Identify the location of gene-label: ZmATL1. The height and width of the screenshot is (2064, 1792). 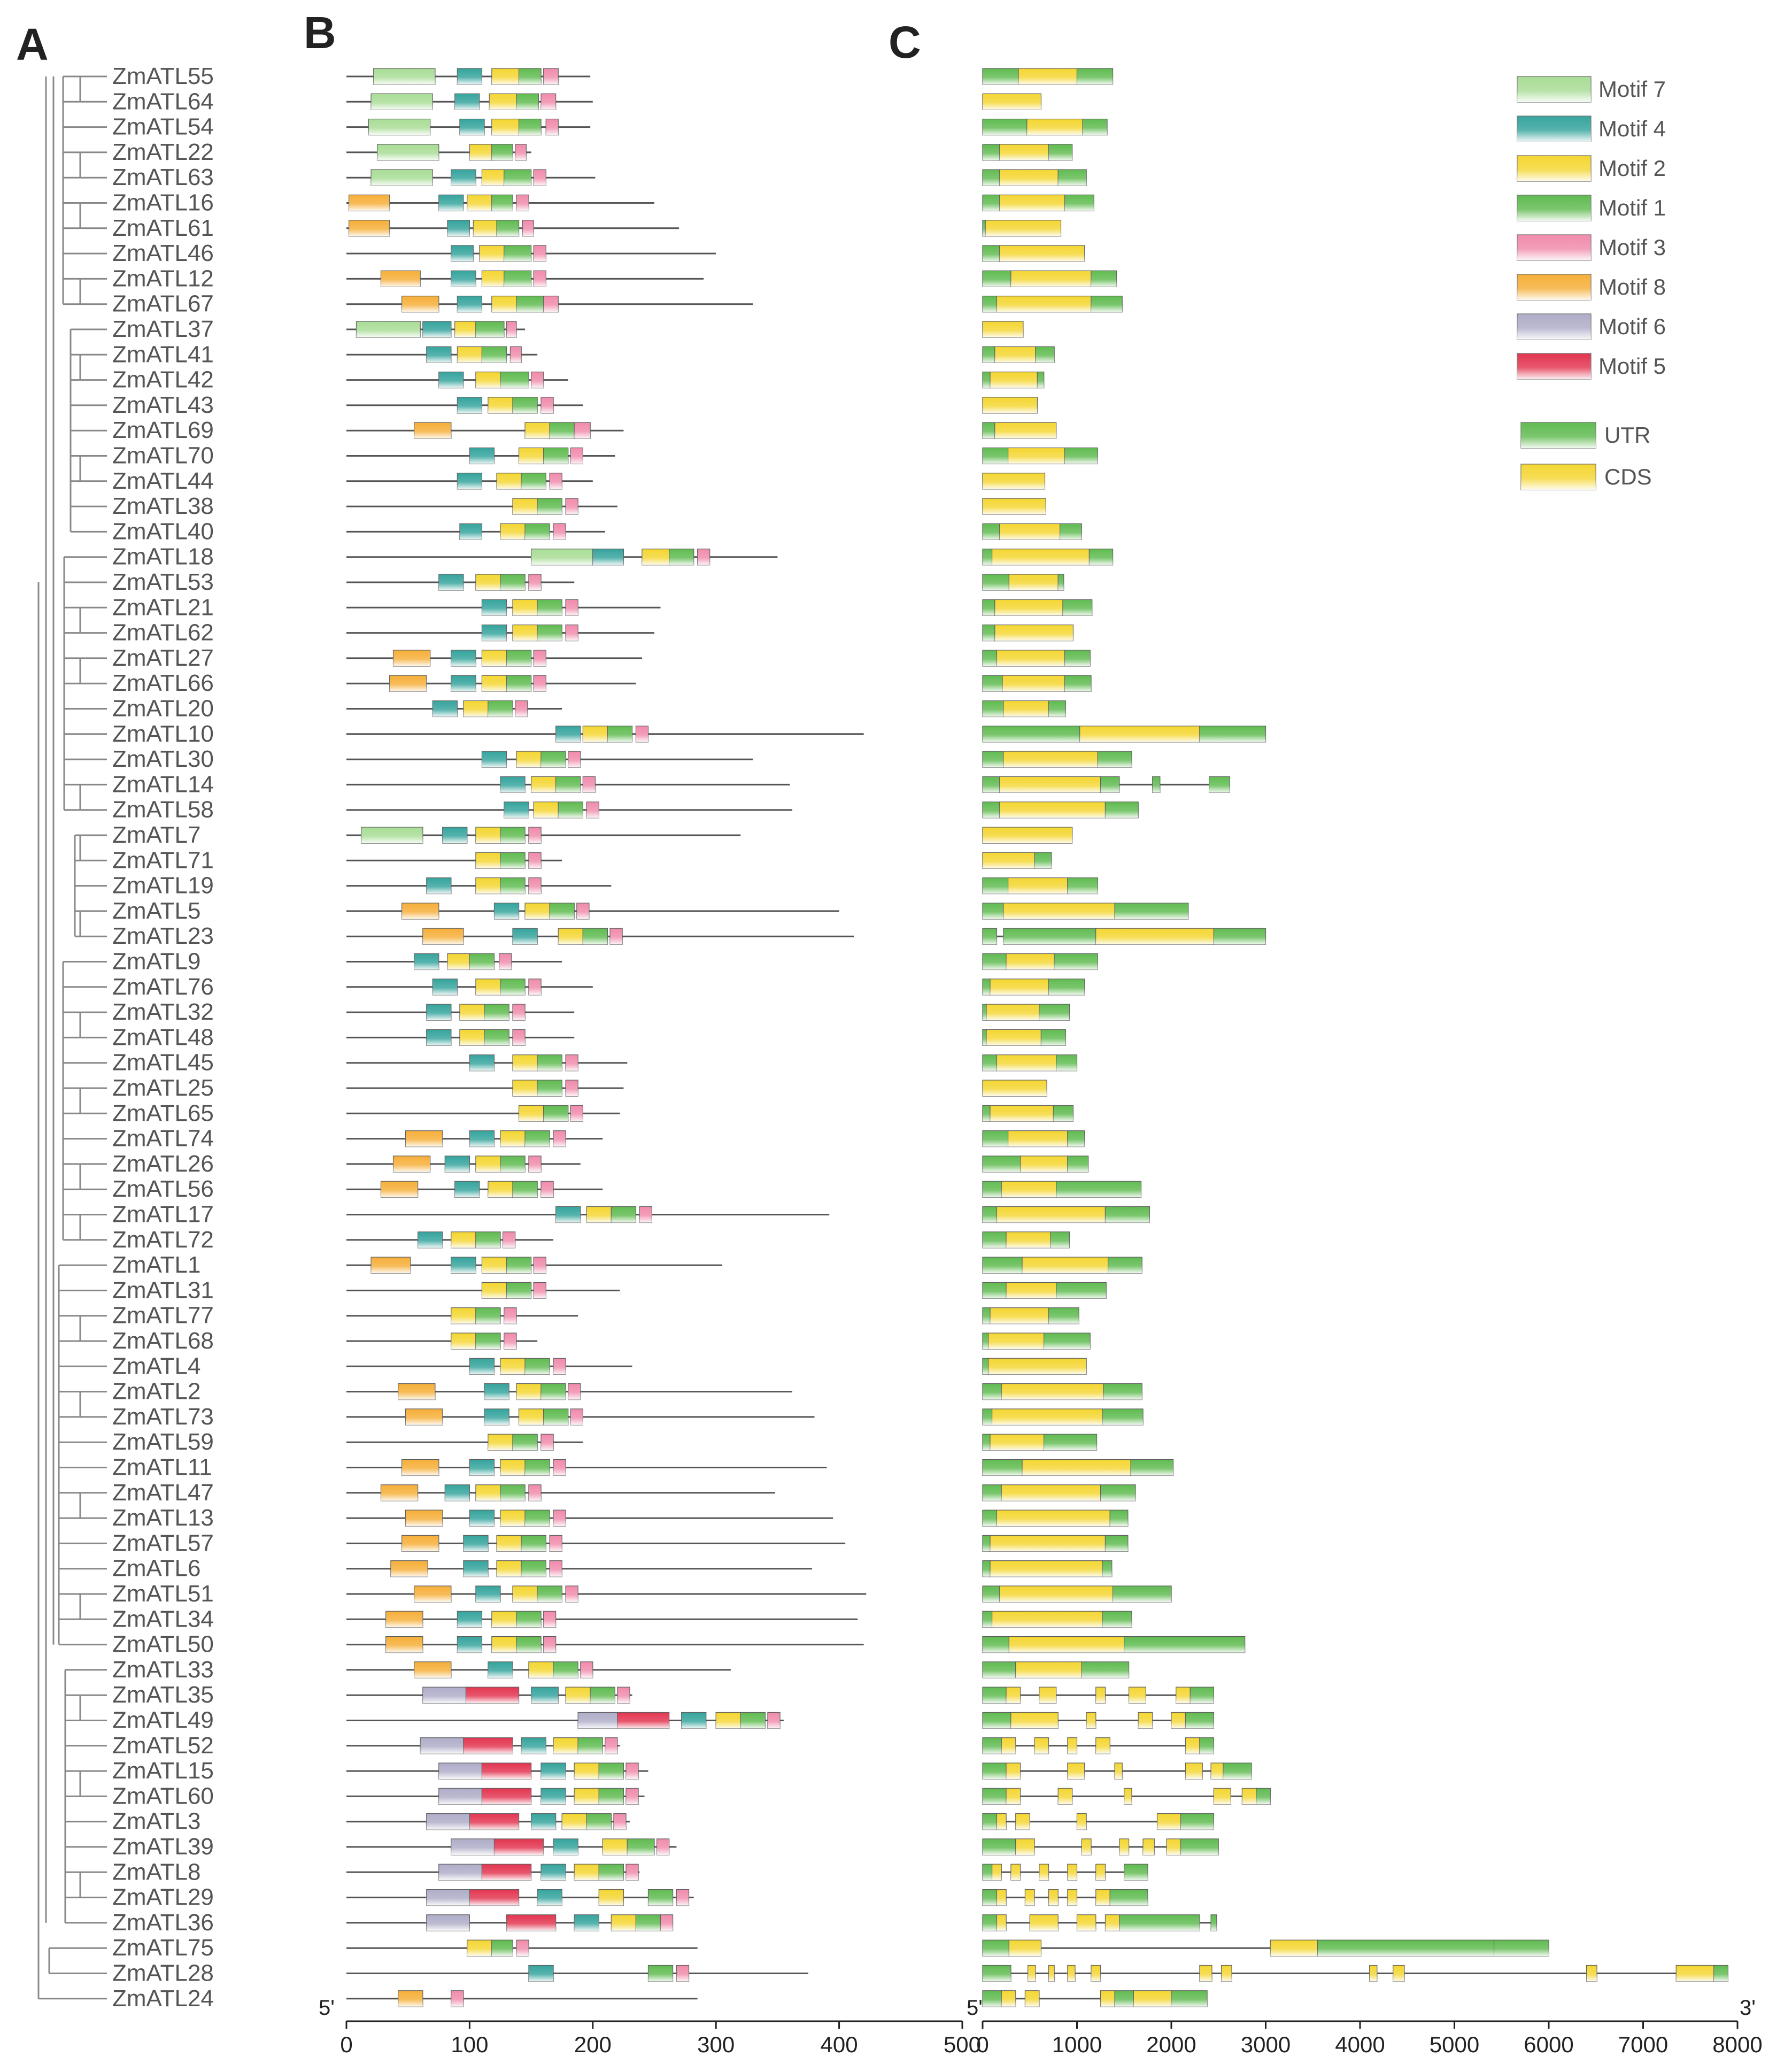
(156, 1265).